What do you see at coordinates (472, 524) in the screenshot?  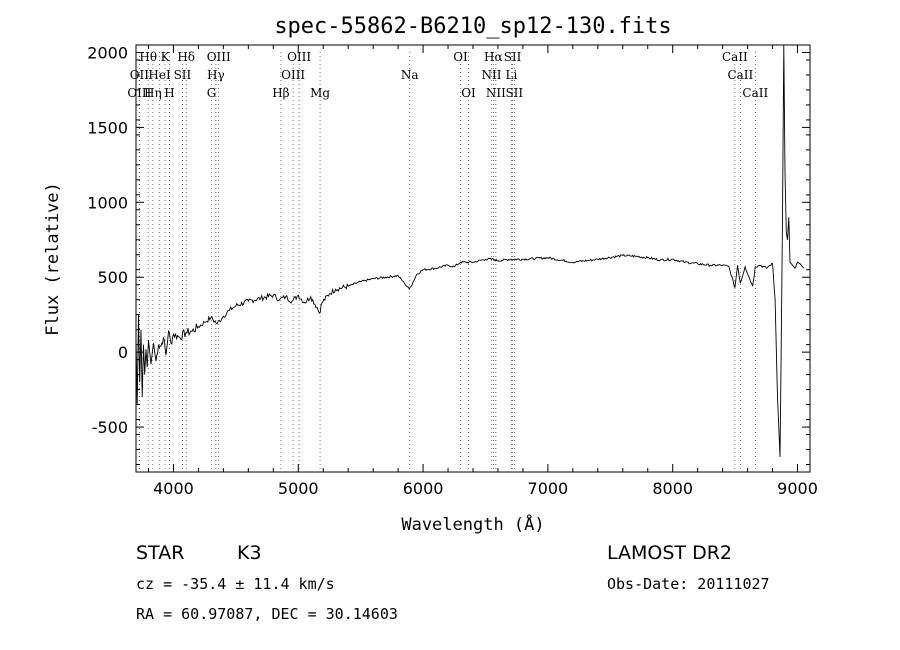 I see `x-axis-label: Wavelength (Å)` at bounding box center [472, 524].